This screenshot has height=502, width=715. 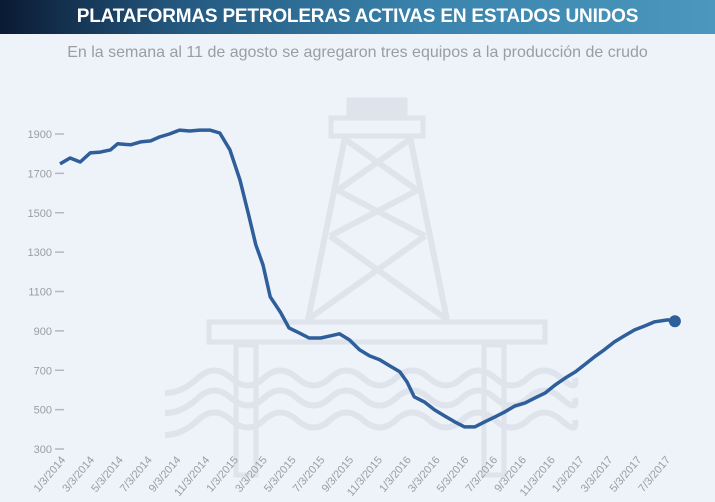 I want to click on y-tick-label: 500, so click(x=43, y=411).